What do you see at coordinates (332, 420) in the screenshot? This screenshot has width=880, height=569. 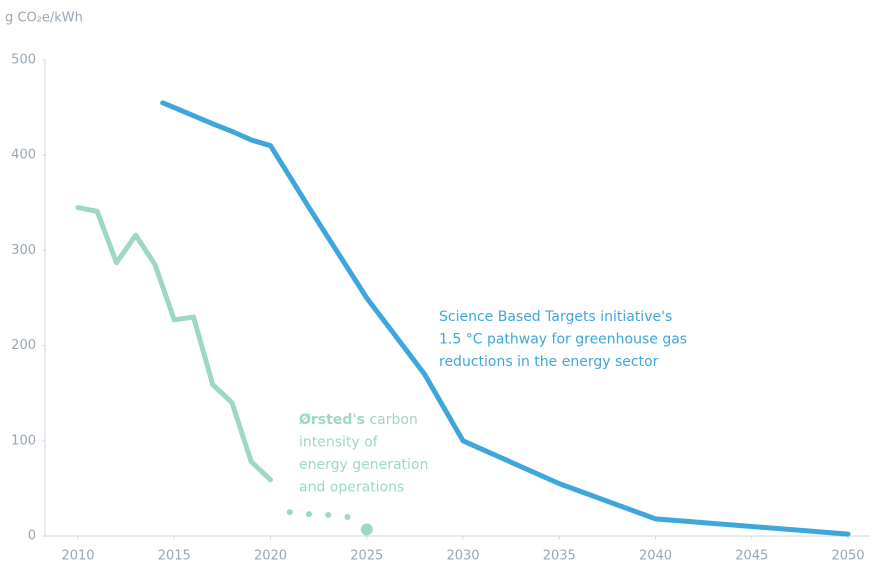 I see `annotation-bold: Ørsted's` at bounding box center [332, 420].